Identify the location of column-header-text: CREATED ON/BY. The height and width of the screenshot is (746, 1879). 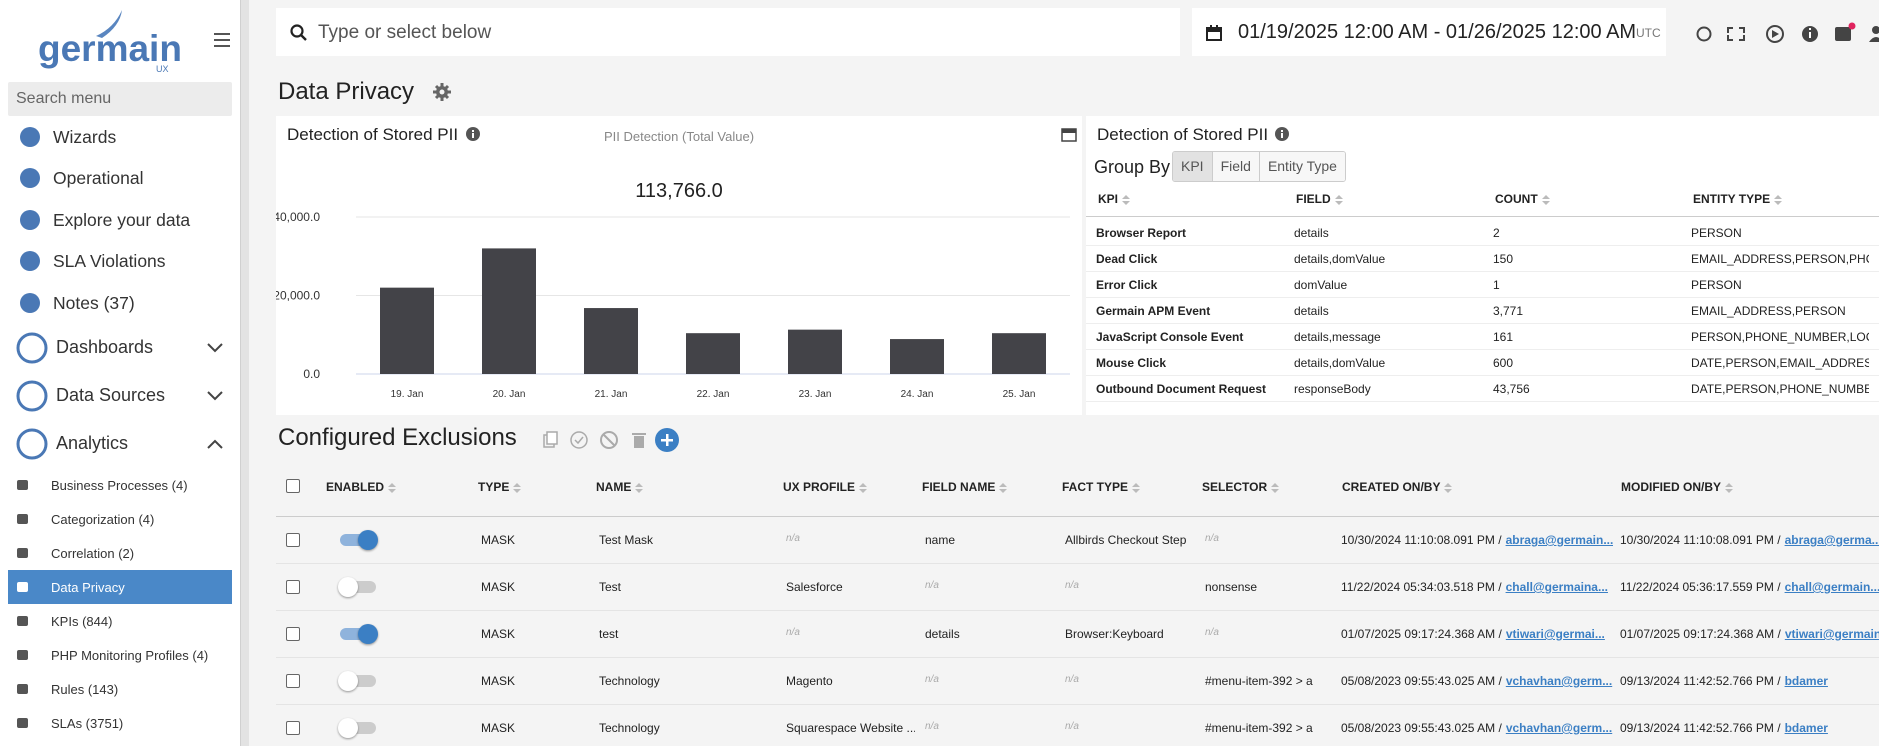
(1391, 487).